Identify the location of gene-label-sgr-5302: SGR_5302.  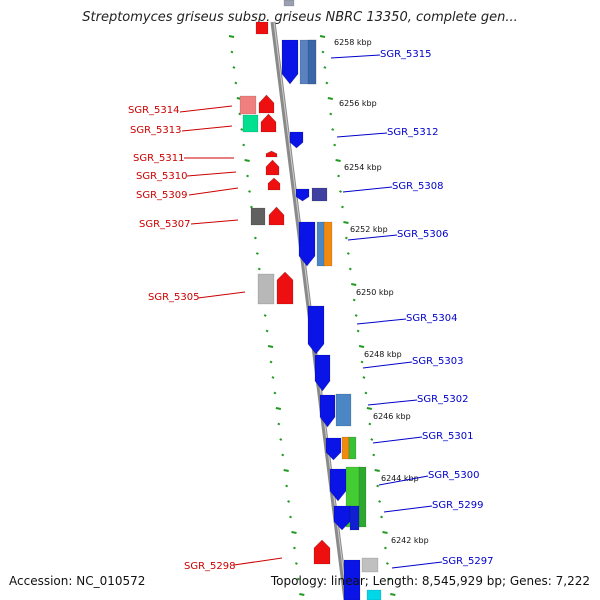
(443, 399).